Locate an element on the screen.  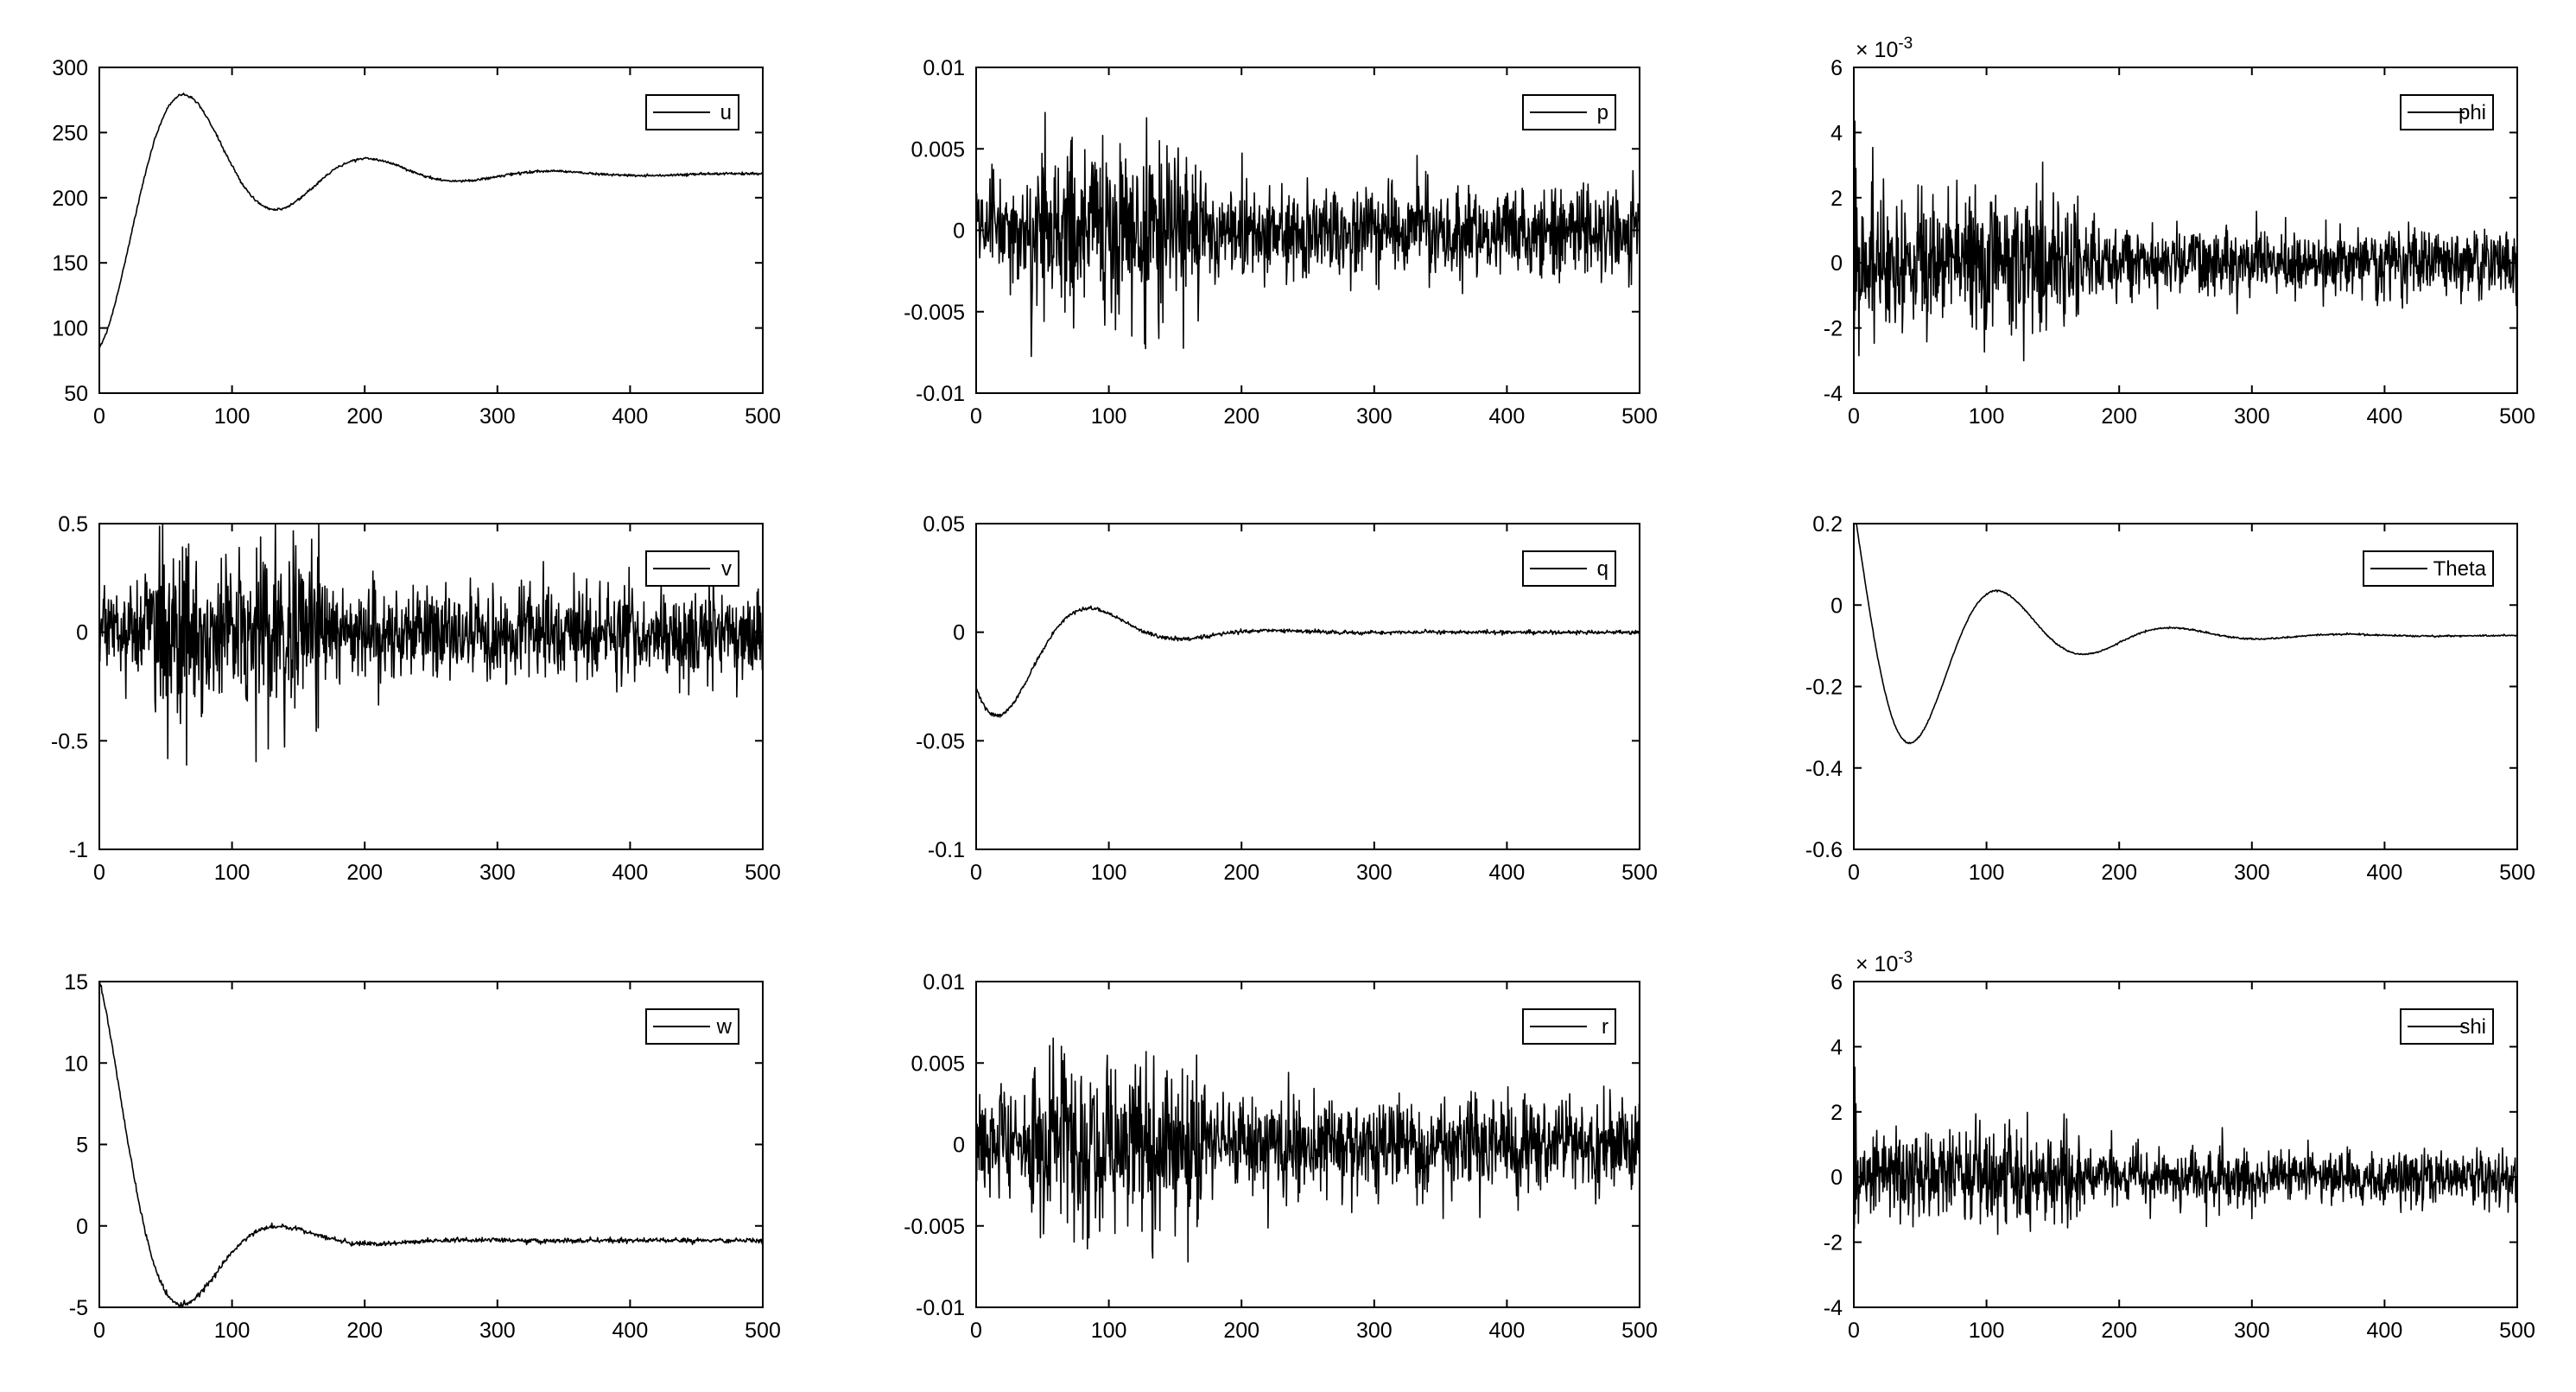
y-tick-label: 300 is located at coordinates (70, 68).